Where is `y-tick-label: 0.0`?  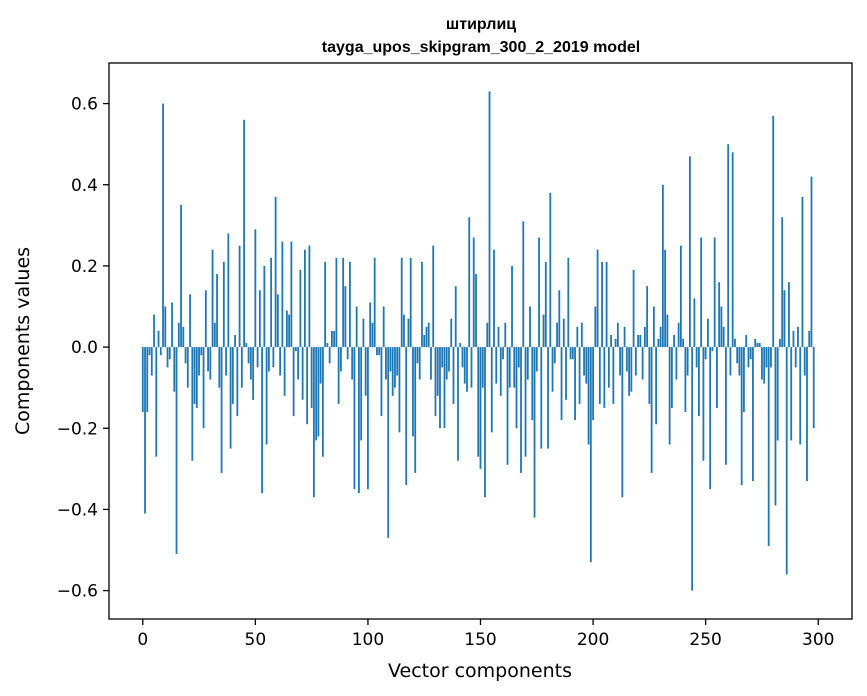
y-tick-label: 0.0 is located at coordinates (84, 348).